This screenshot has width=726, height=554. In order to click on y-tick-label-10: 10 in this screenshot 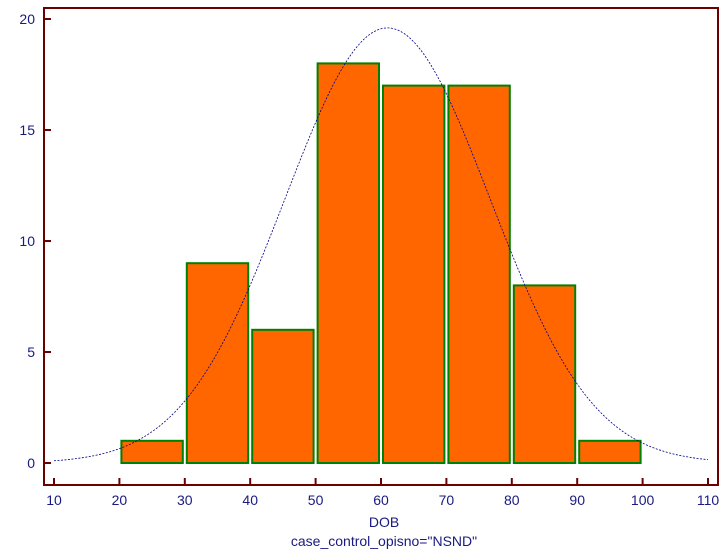, I will do `click(27, 241)`.